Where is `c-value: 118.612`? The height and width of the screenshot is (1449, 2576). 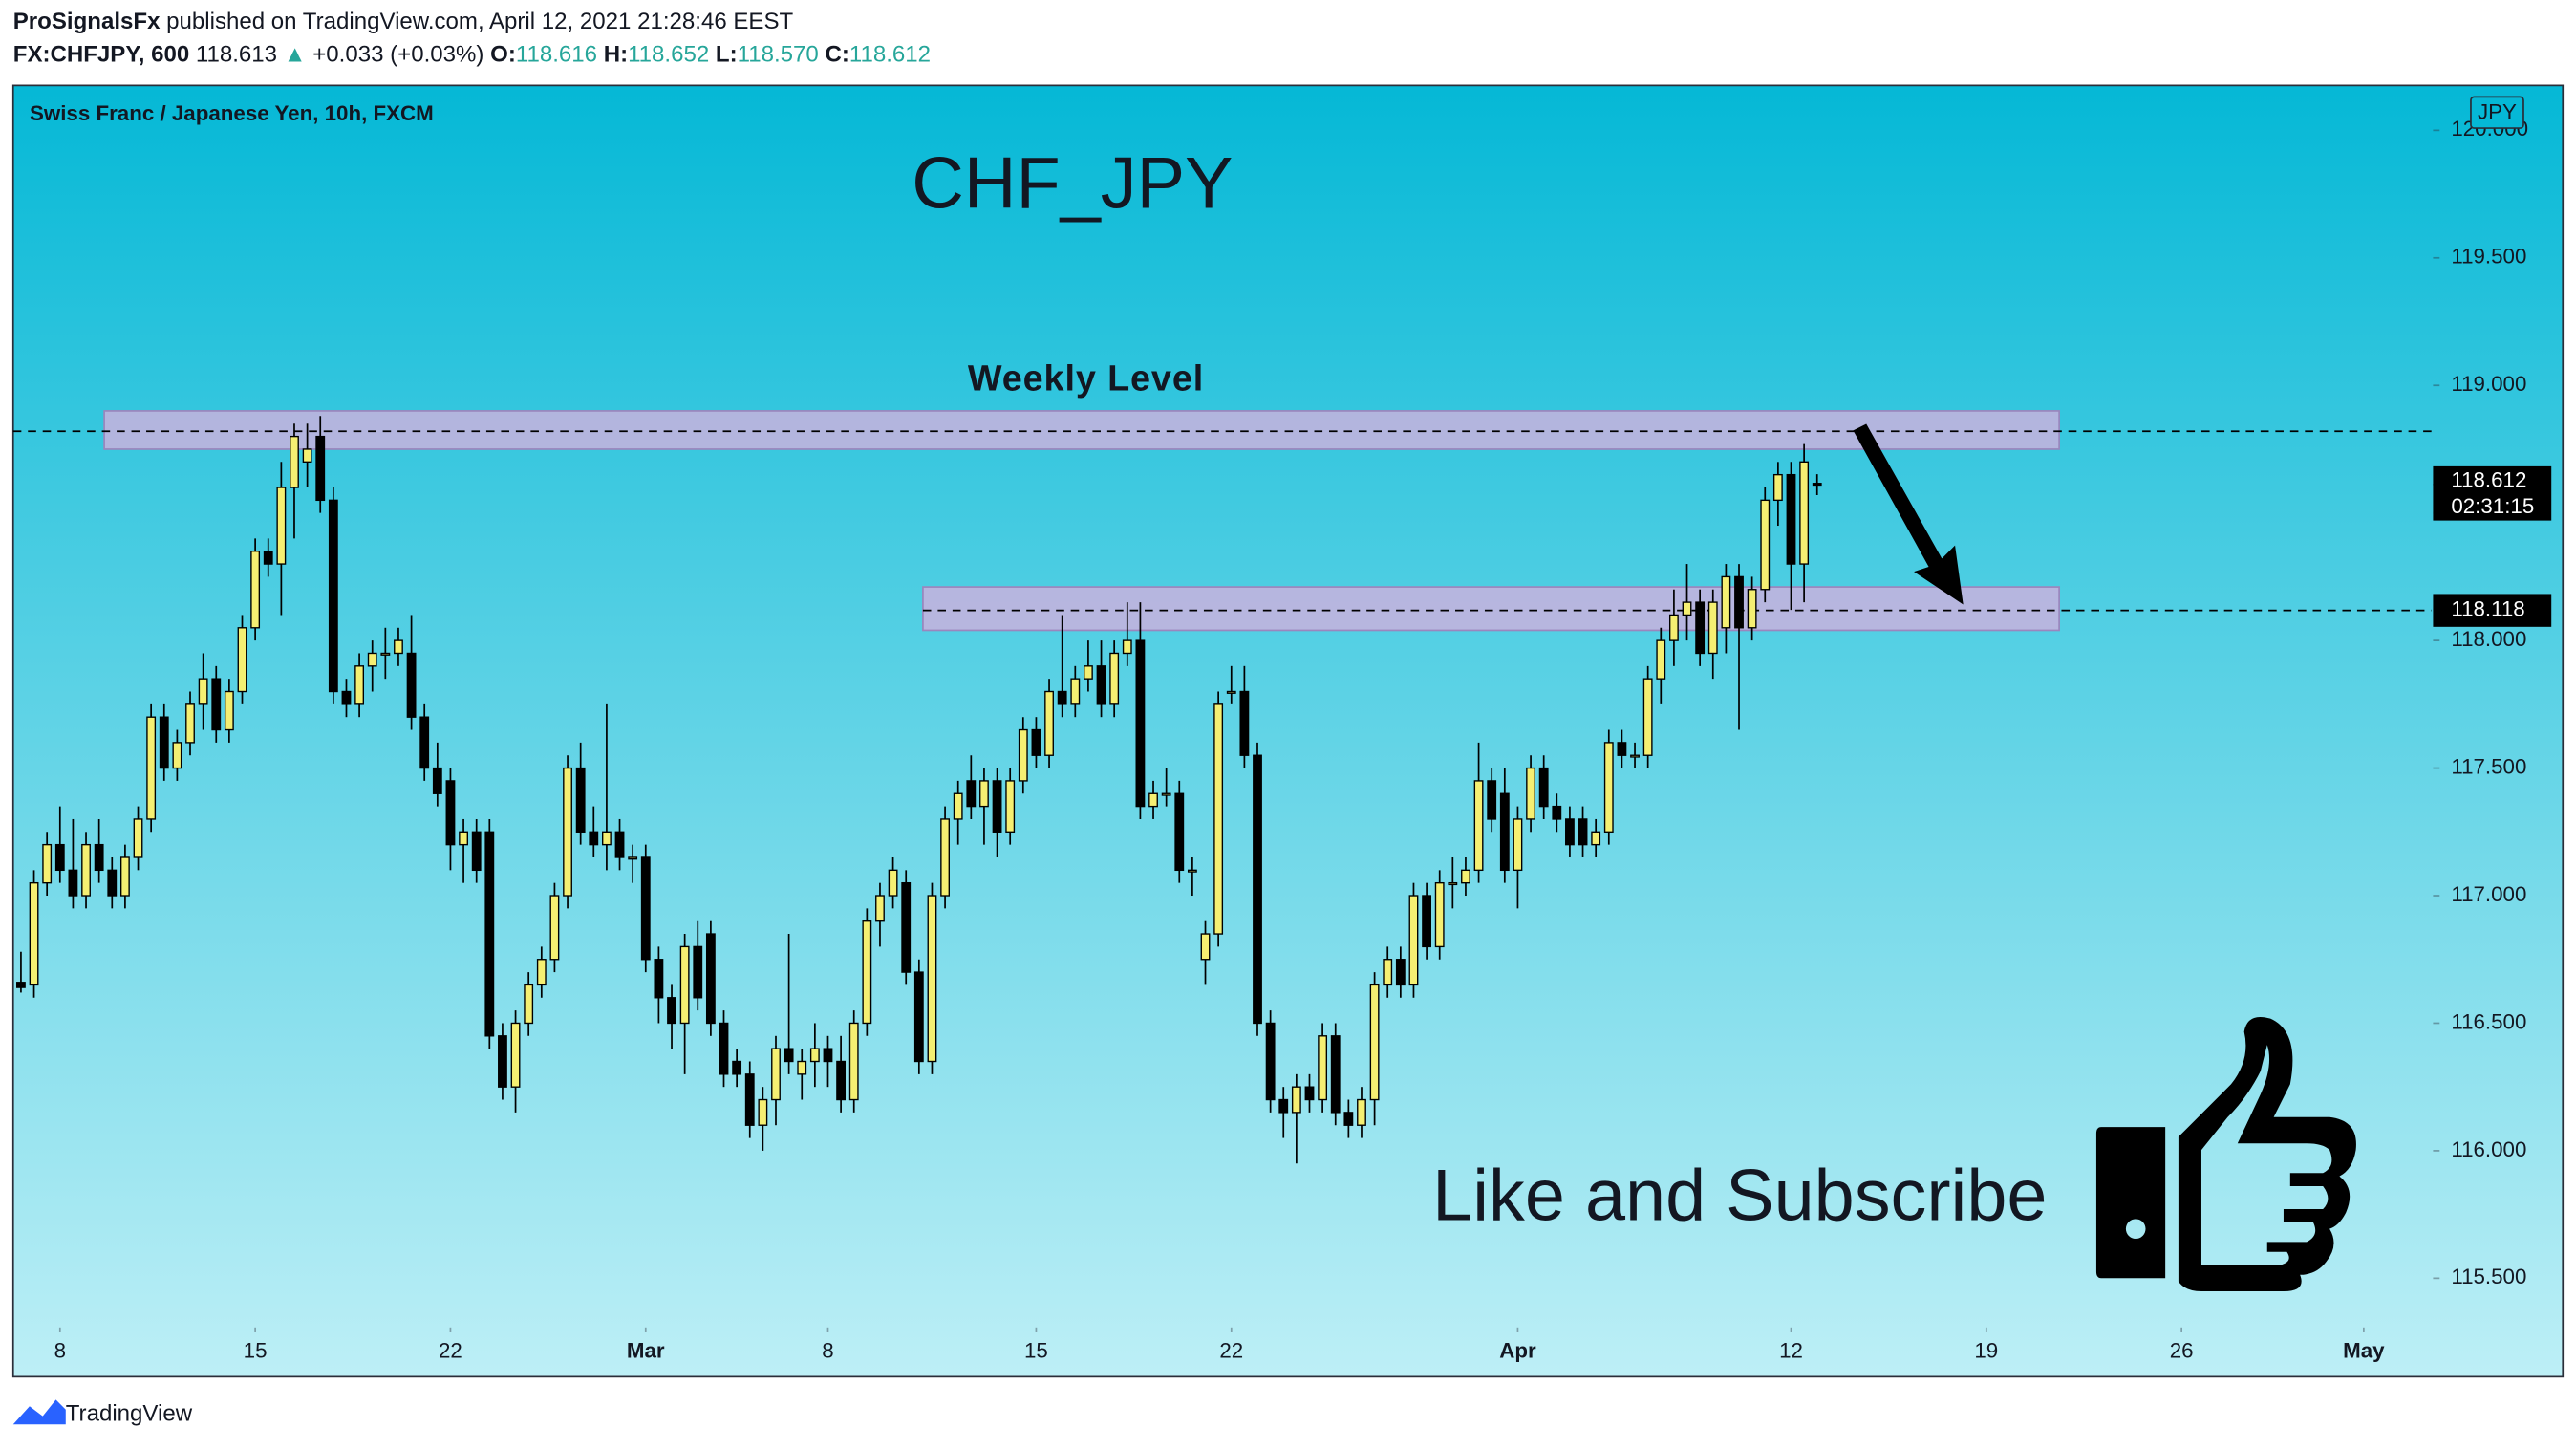 c-value: 118.612 is located at coordinates (890, 55).